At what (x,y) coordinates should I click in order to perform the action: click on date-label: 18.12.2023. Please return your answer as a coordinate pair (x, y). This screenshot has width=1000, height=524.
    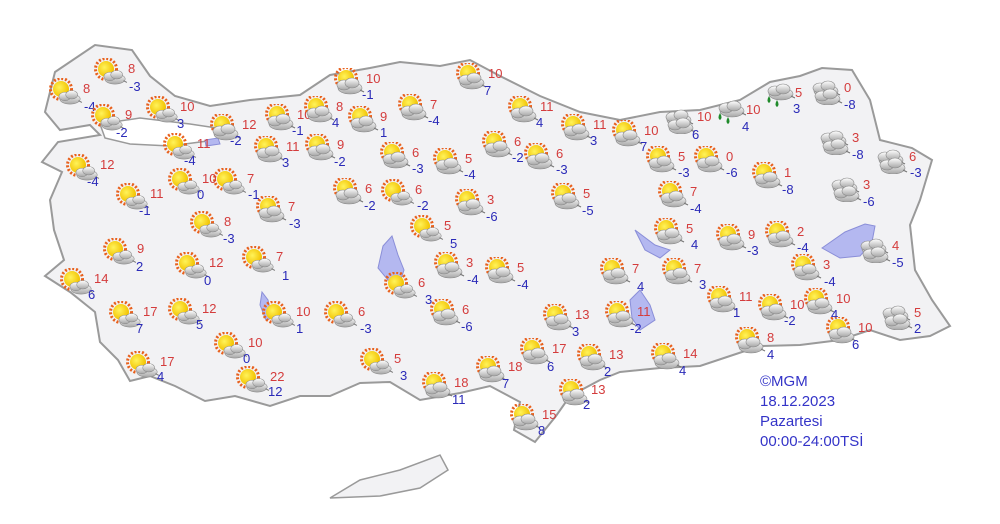
    Looking at the image, I should click on (798, 401).